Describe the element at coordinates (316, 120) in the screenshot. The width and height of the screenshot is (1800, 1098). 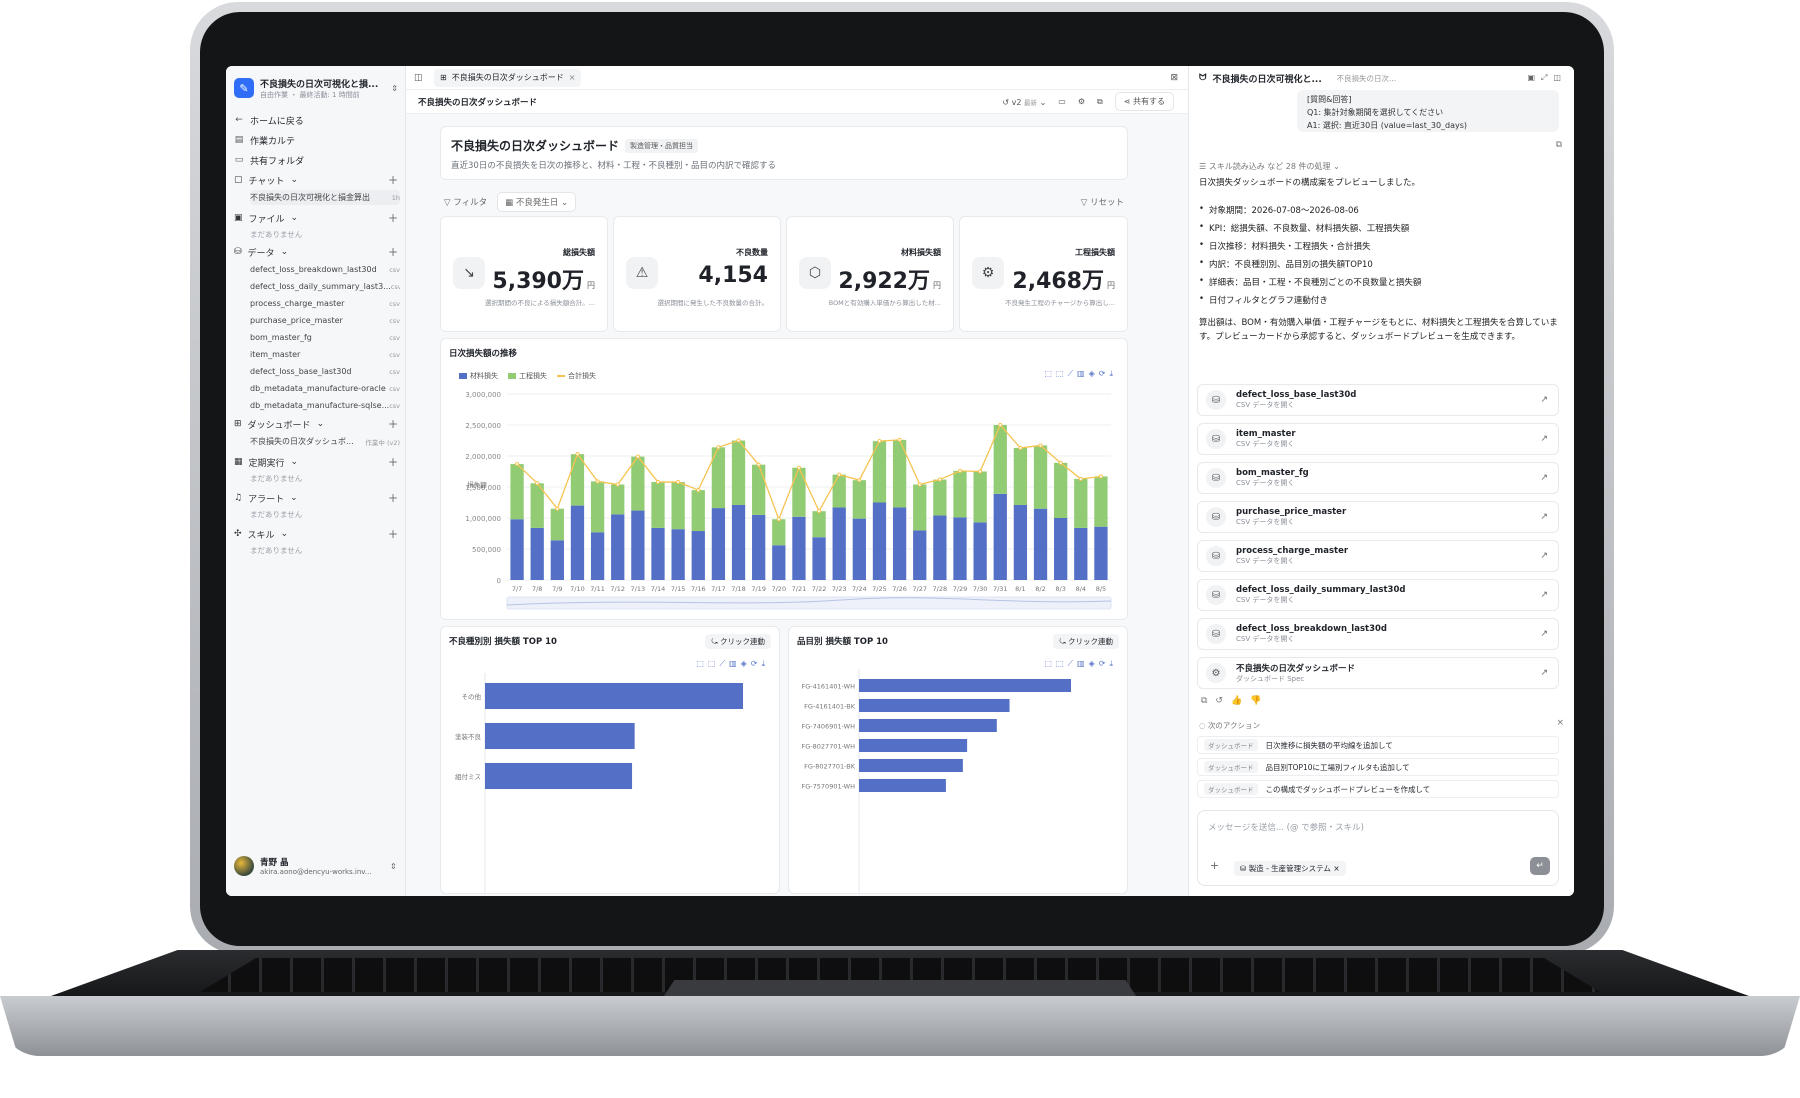
I see `nav-home: ← ホームに戻る` at that location.